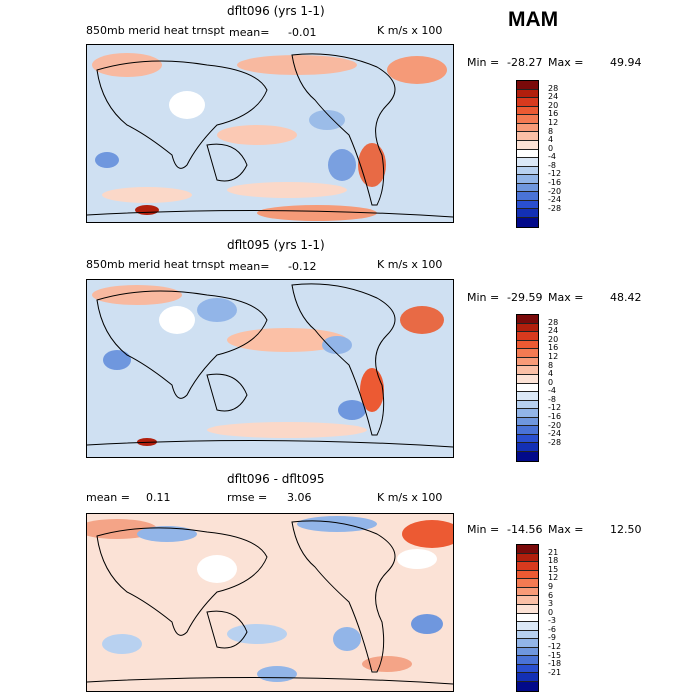 The width and height of the screenshot is (700, 700). What do you see at coordinates (410, 497) in the screenshot?
I see `panel-3-units: K m/s x 100` at bounding box center [410, 497].